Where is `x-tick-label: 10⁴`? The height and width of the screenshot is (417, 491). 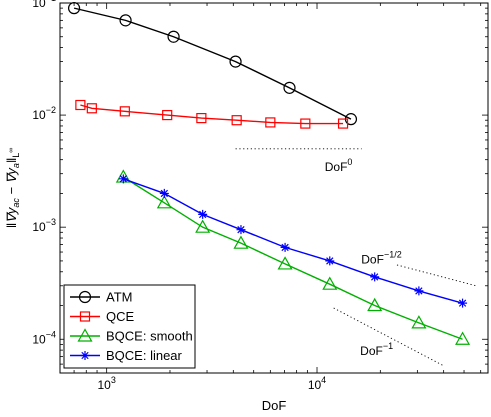 x-tick-label: 10⁴ is located at coordinates (317, 383).